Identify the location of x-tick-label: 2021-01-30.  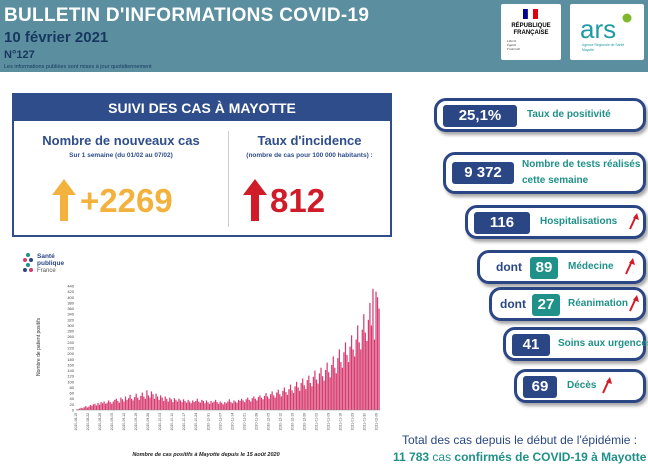
(365, 421).